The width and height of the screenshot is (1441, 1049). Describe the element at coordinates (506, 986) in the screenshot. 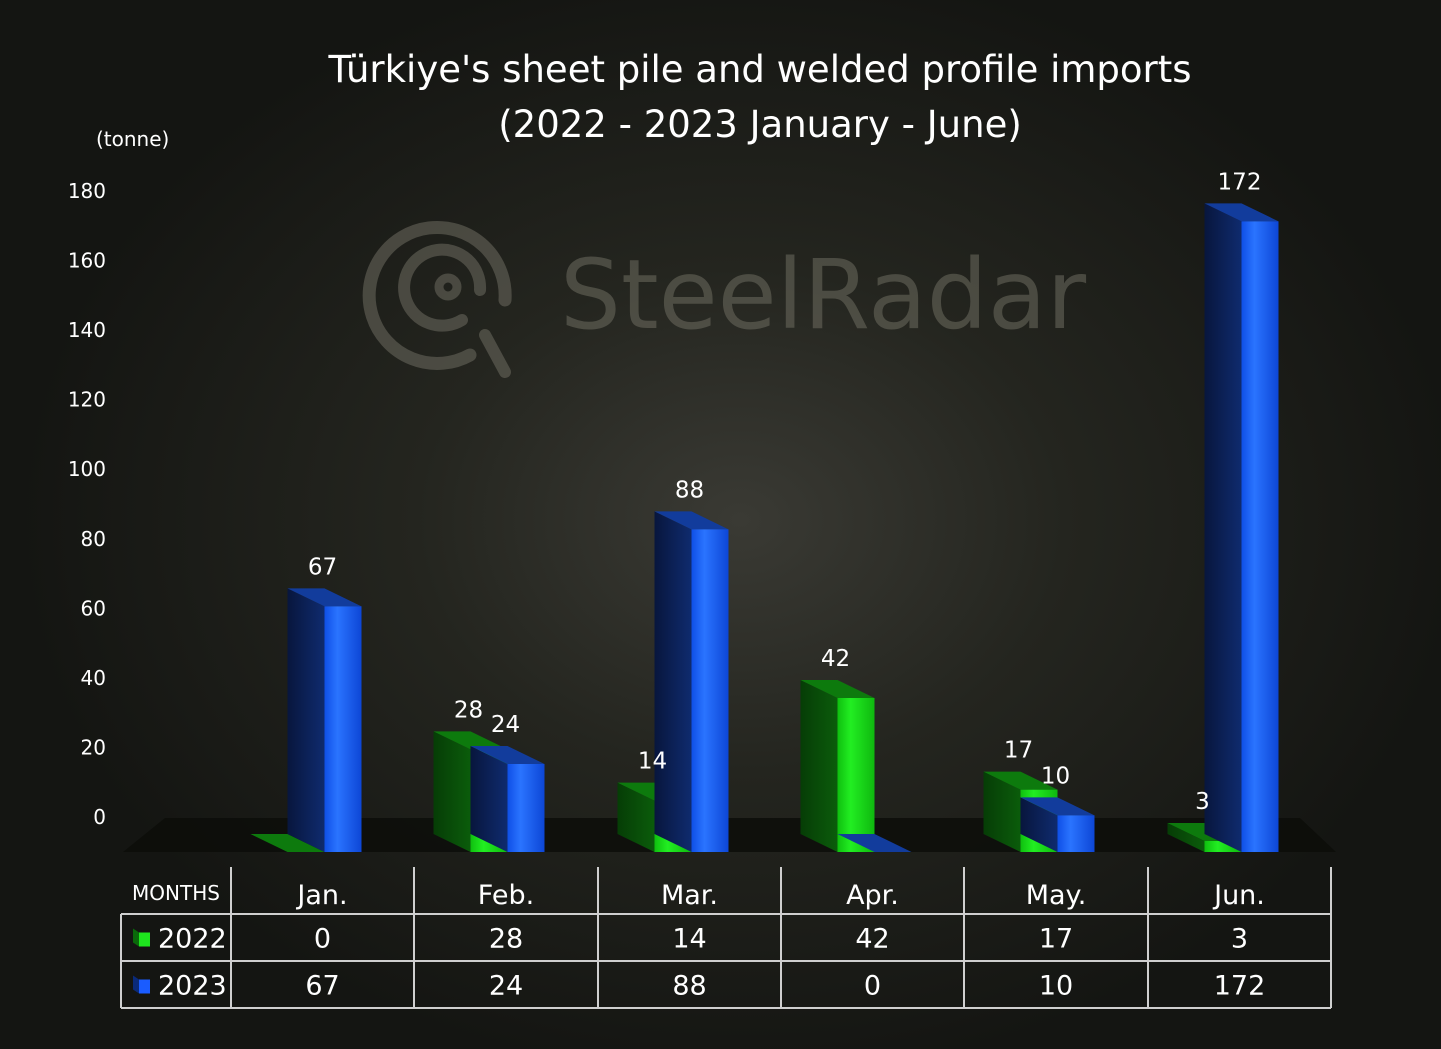

I see `table-cell: 24` at that location.